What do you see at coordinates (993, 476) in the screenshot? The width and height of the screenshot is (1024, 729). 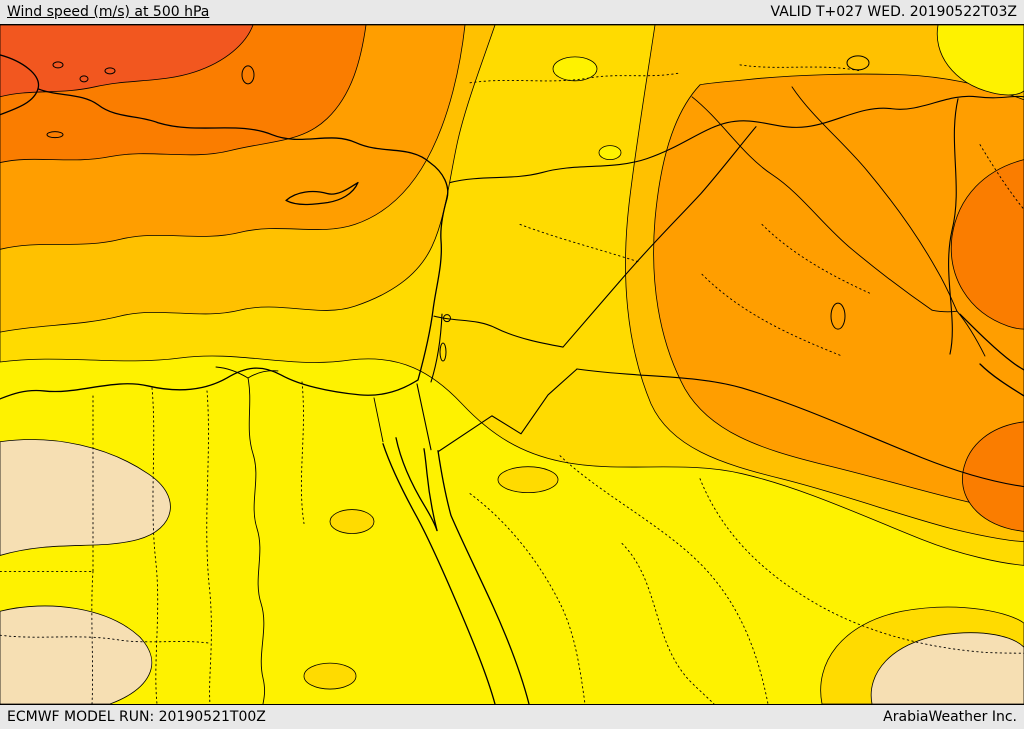 I see `contour-core-deep-orange-east-lower` at bounding box center [993, 476].